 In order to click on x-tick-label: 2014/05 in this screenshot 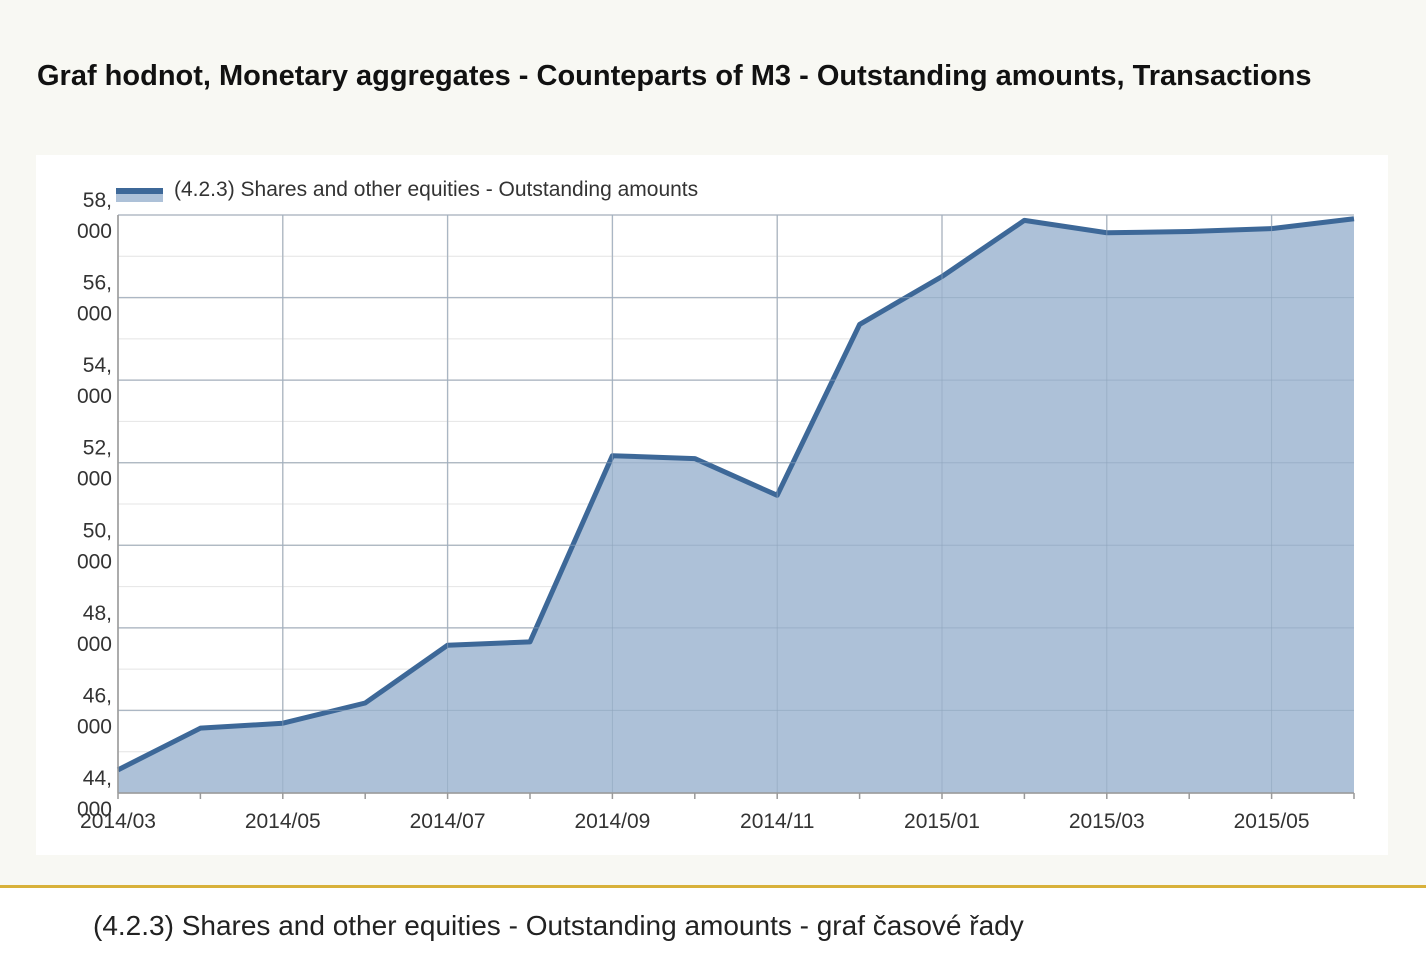, I will do `click(283, 821)`.